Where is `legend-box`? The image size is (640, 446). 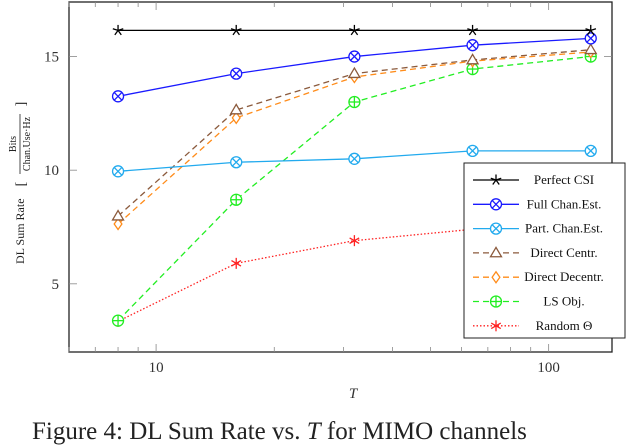 legend-box is located at coordinates (544, 250).